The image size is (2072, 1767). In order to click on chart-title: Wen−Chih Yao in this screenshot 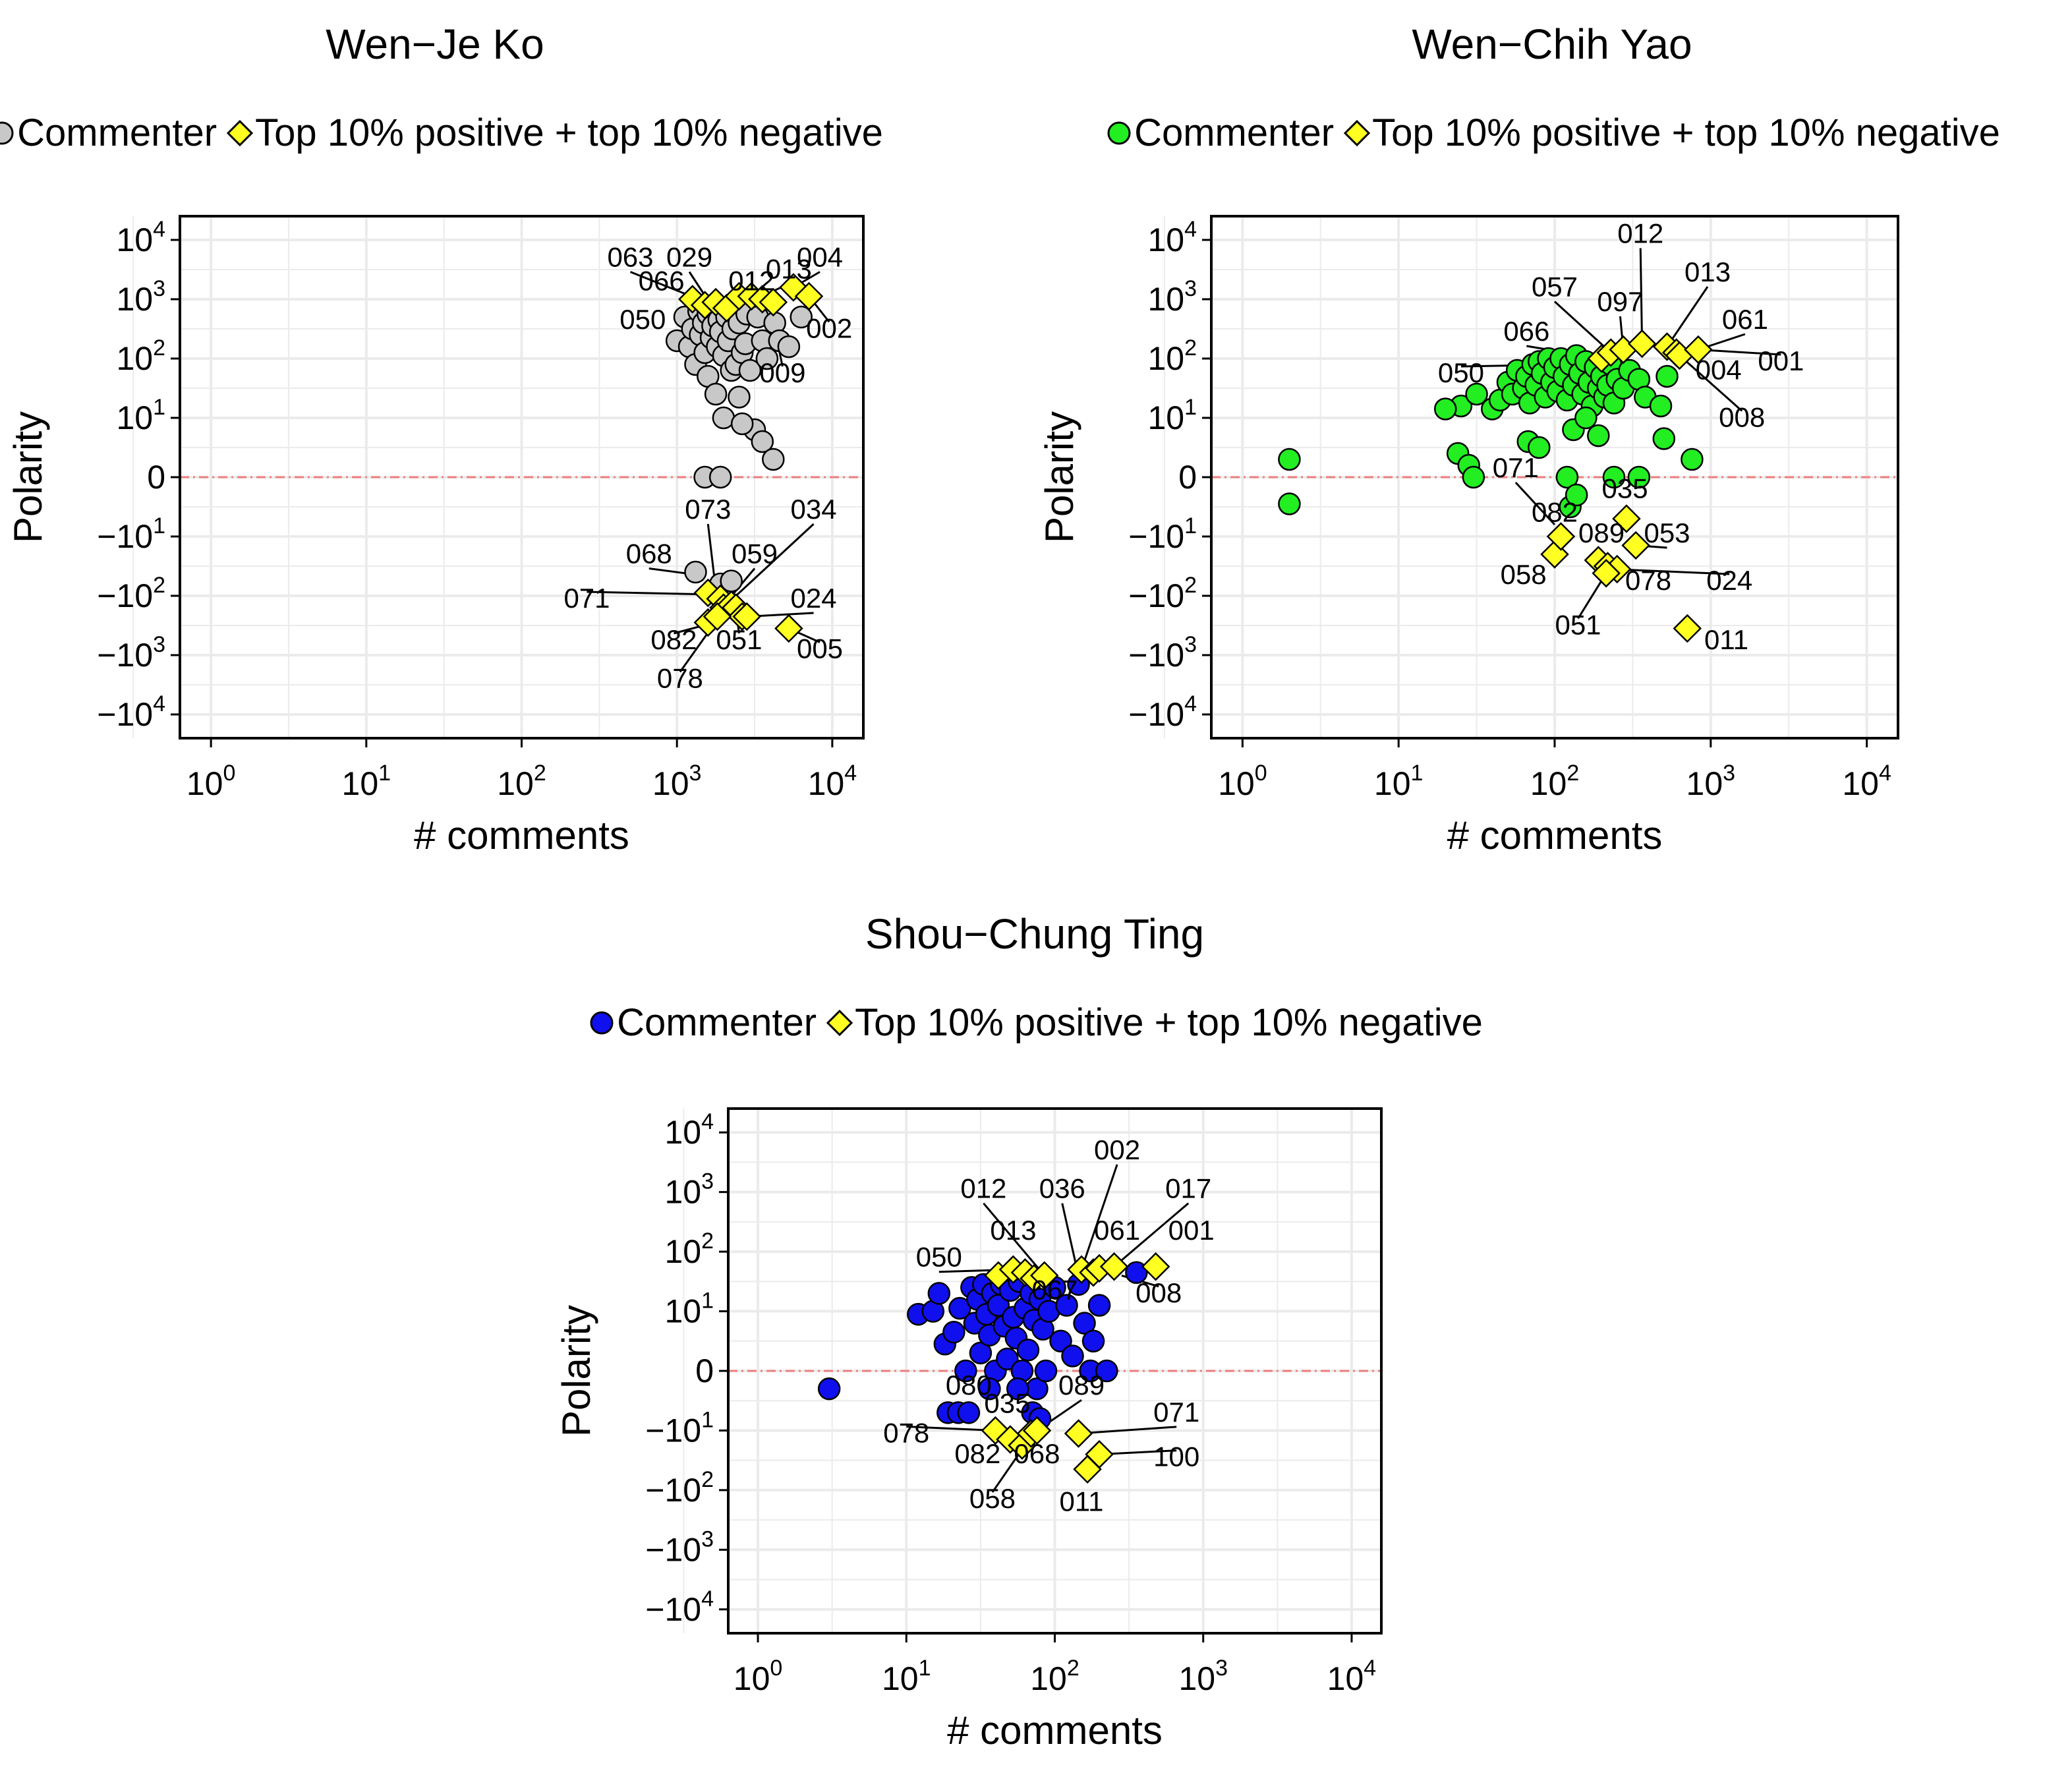, I will do `click(1552, 44)`.